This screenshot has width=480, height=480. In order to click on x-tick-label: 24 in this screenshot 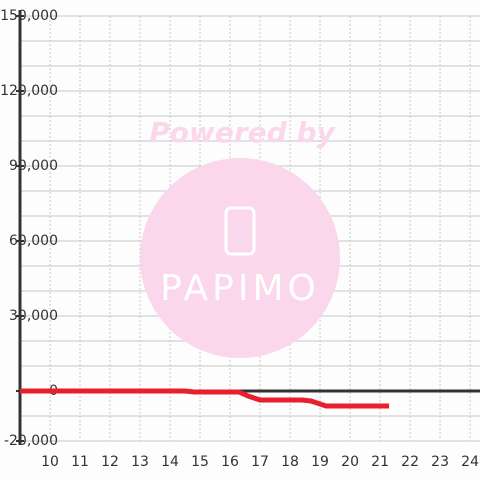, I will do `click(470, 462)`.